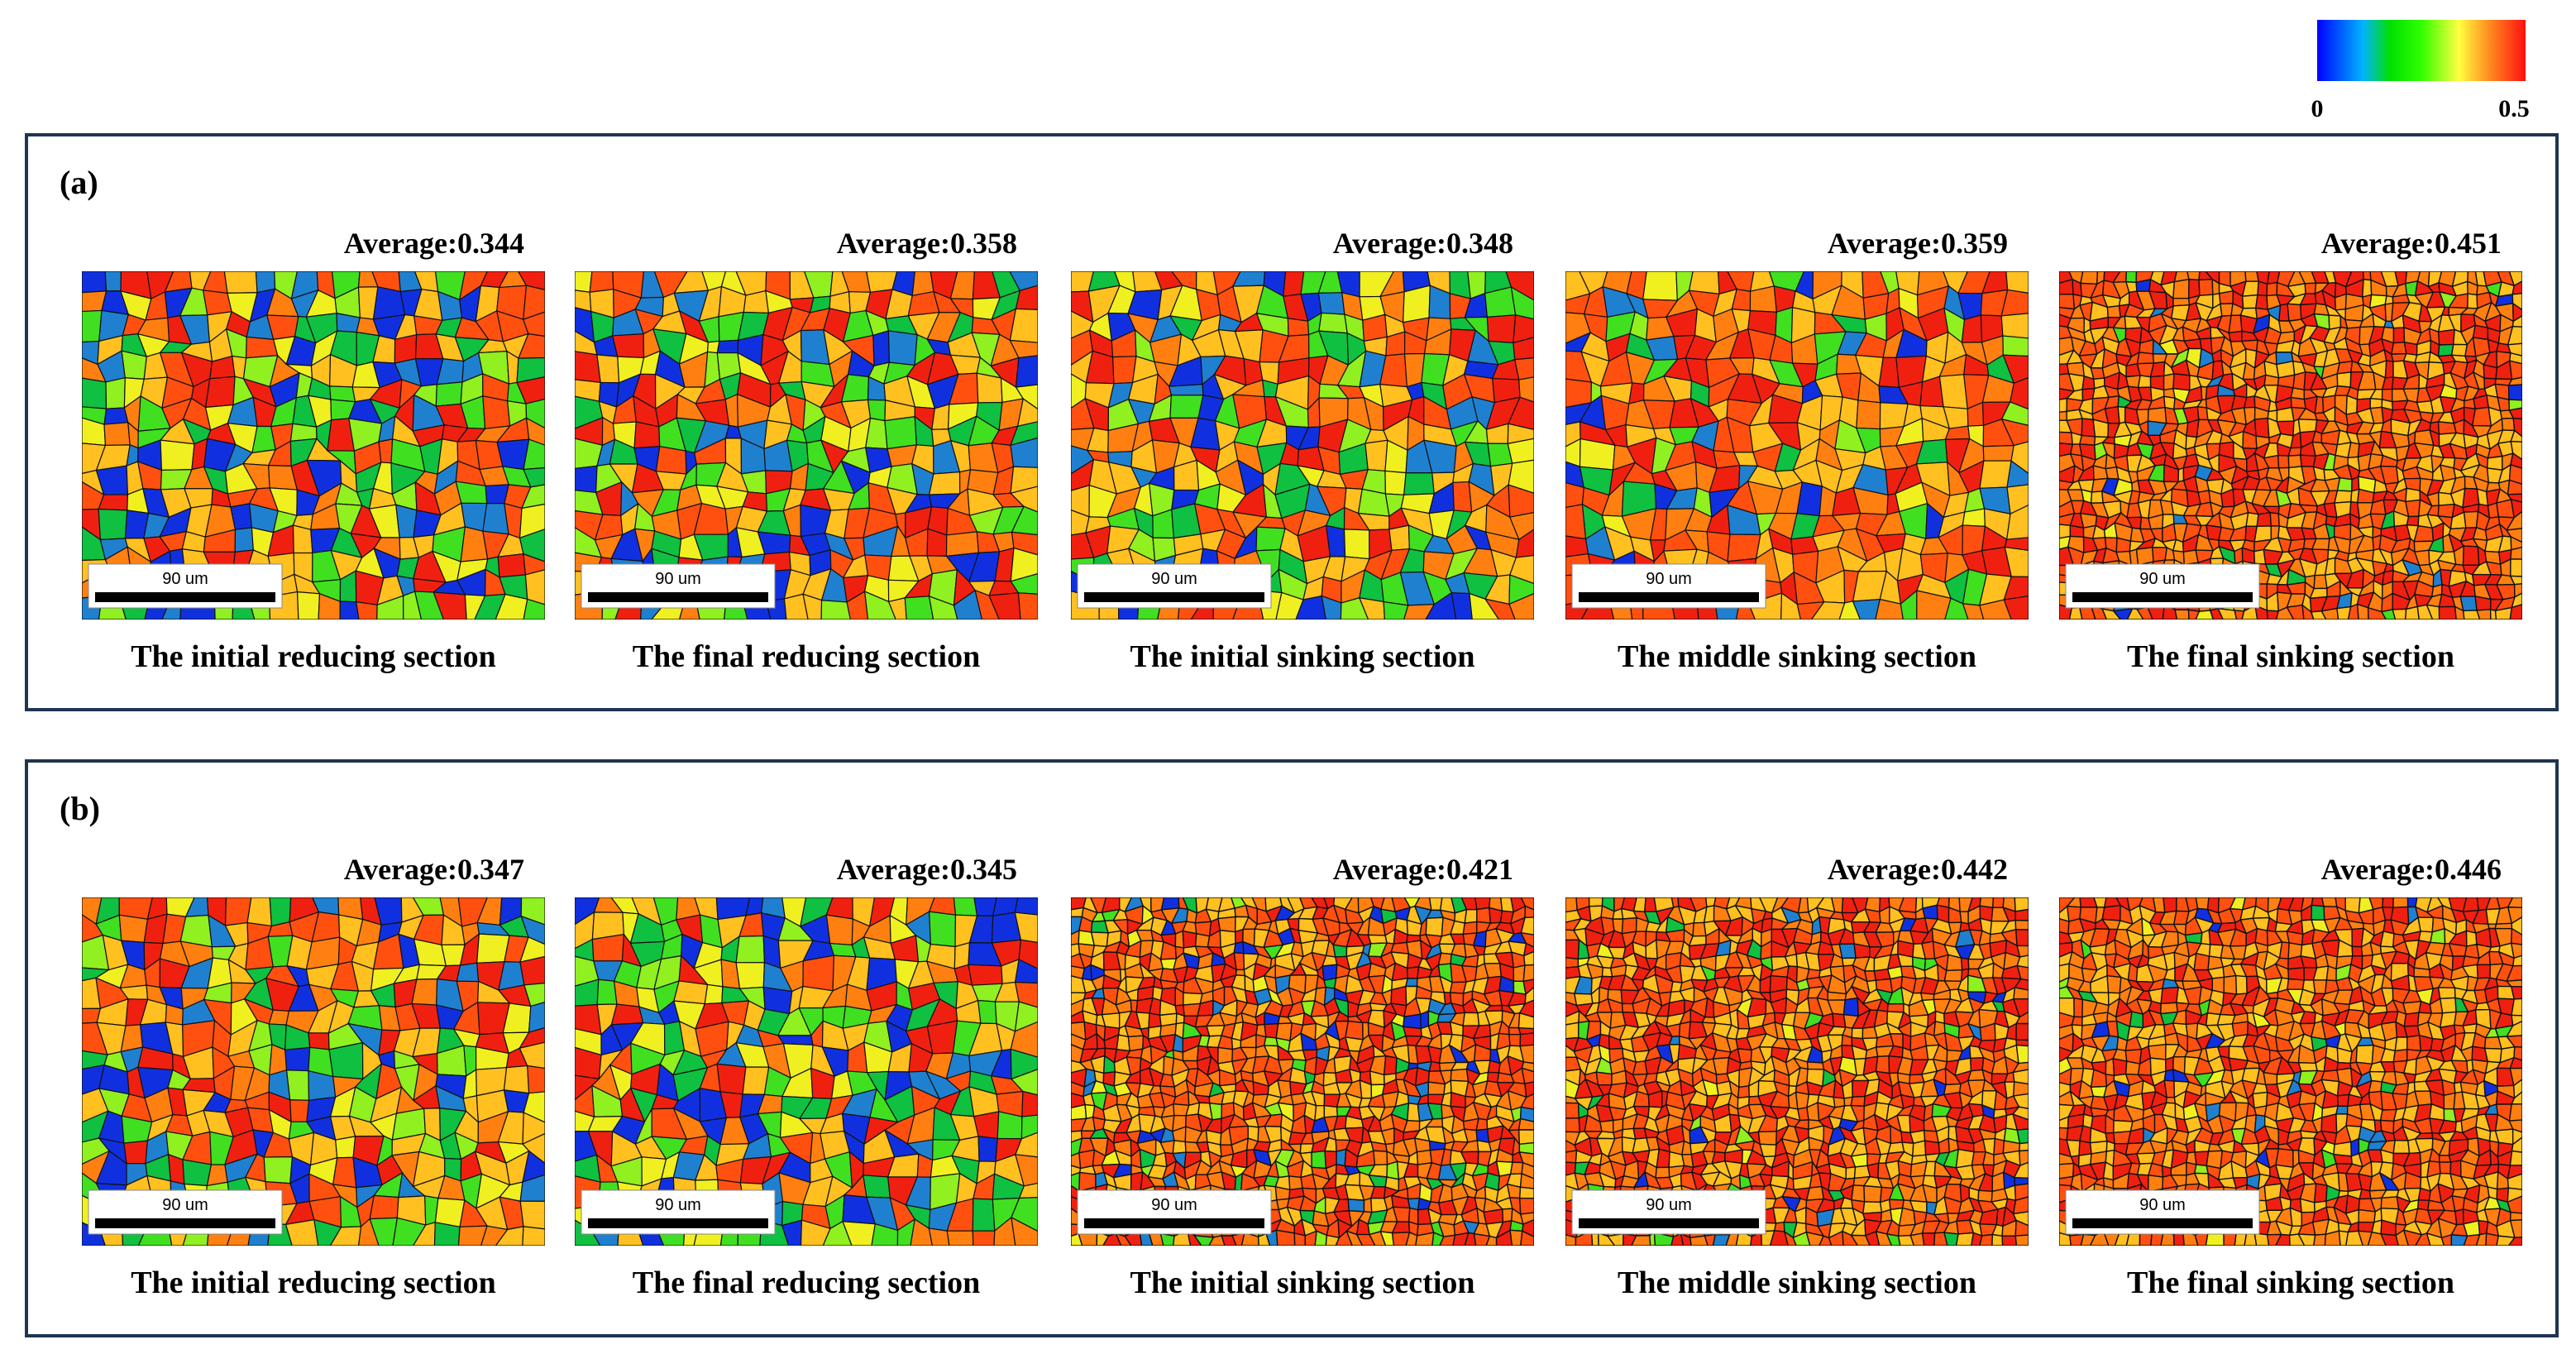  What do you see at coordinates (927, 870) in the screenshot?
I see `average: Average:0.345` at bounding box center [927, 870].